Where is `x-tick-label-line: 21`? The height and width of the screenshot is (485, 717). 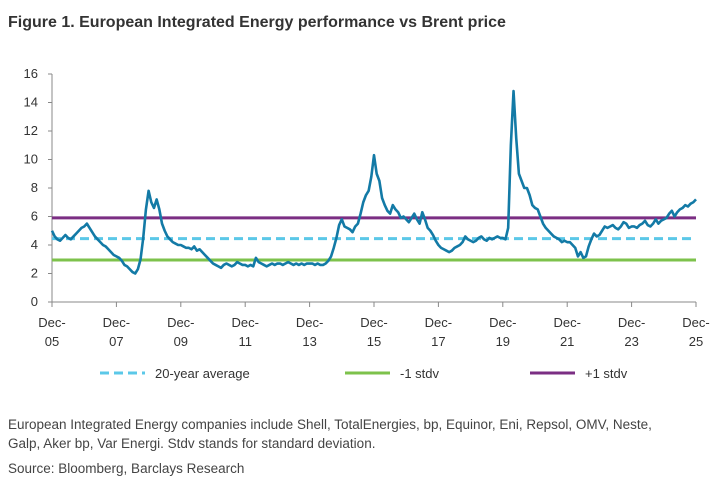 x-tick-label-line: 21 is located at coordinates (567, 341).